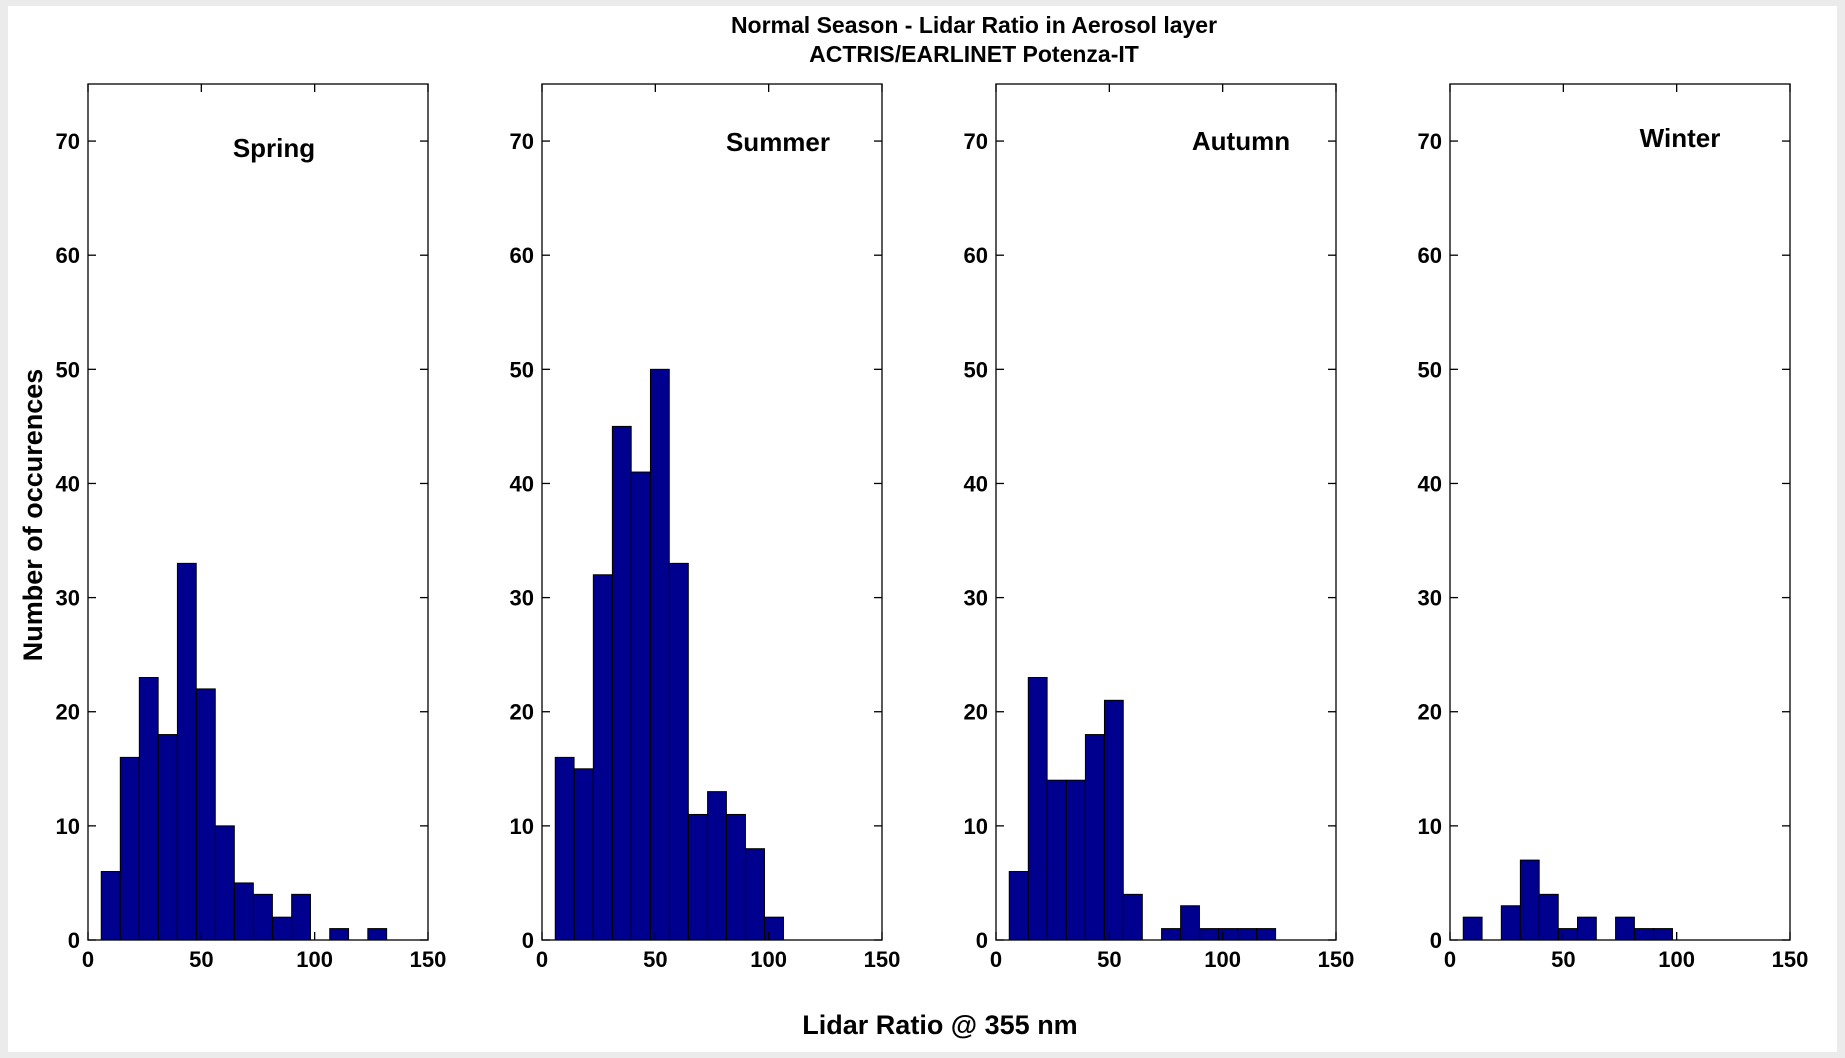 The height and width of the screenshot is (1058, 1845). What do you see at coordinates (274, 148) in the screenshot?
I see `season-label-spring: Spring` at bounding box center [274, 148].